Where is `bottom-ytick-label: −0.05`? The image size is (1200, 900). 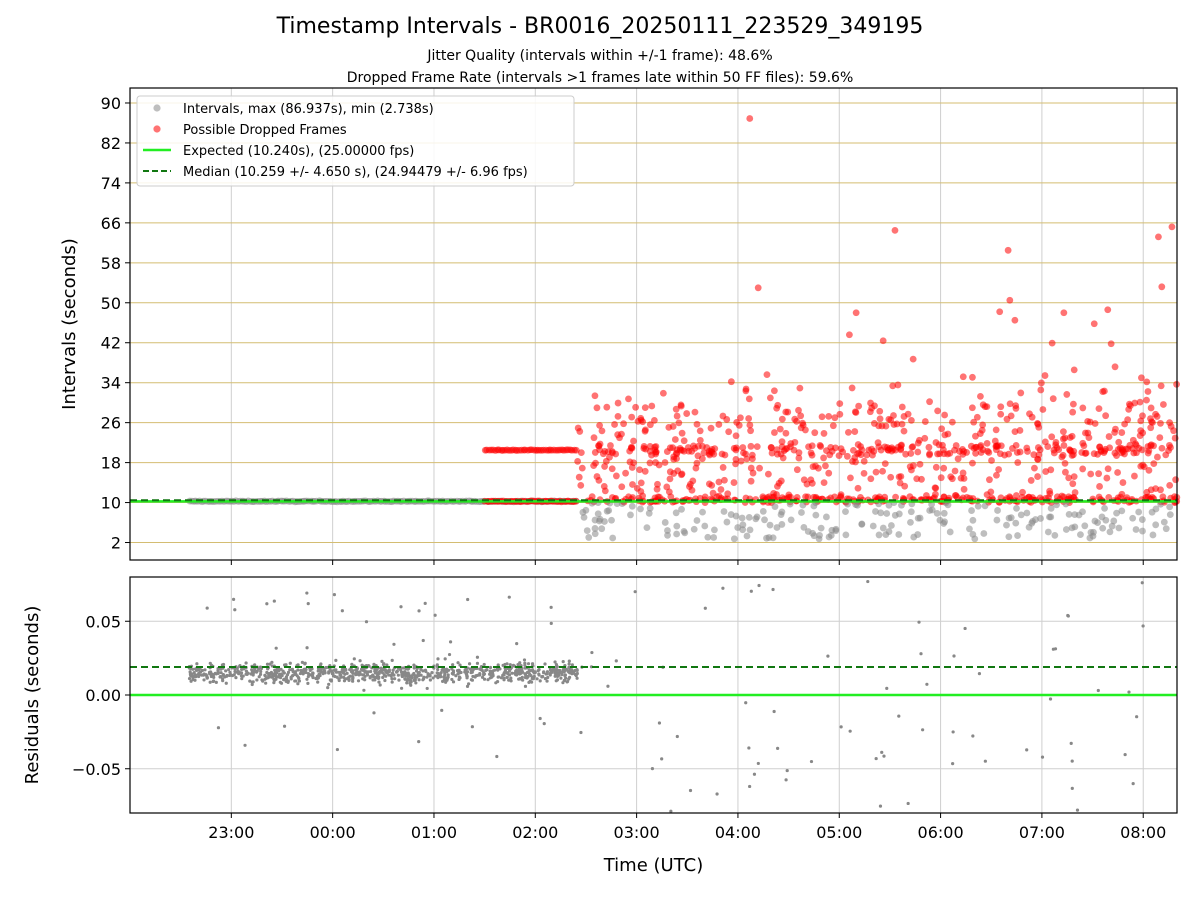
bottom-ytick-label: −0.05 is located at coordinates (96, 769).